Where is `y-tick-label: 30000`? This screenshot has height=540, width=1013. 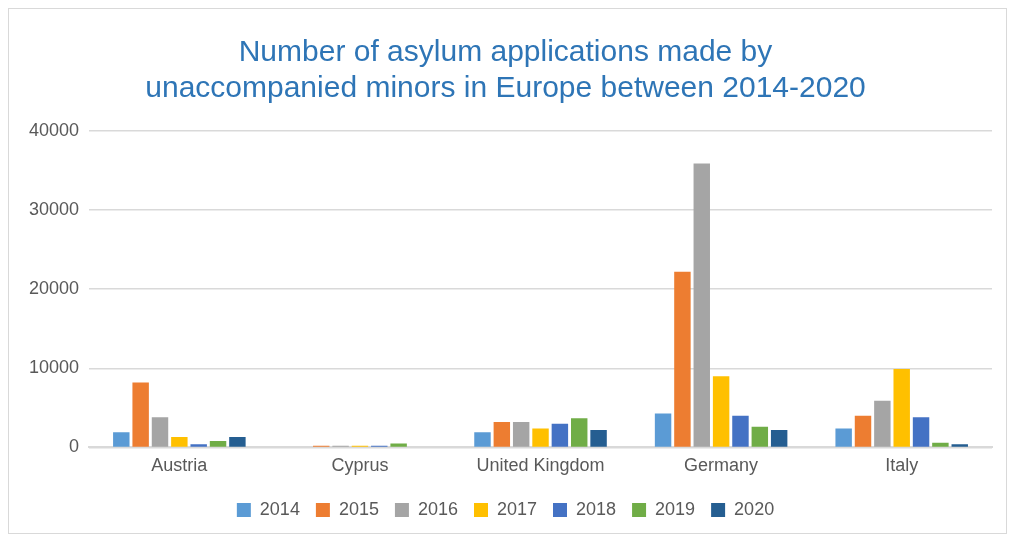
y-tick-label: 30000 is located at coordinates (54, 209).